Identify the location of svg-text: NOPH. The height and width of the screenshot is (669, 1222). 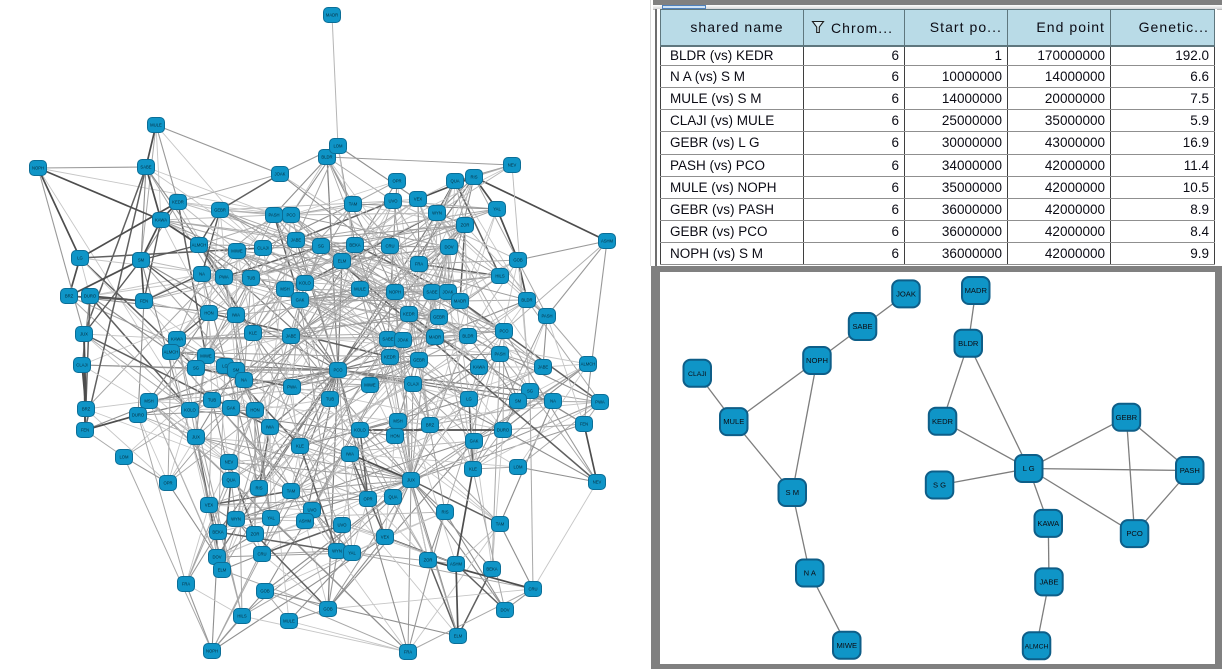
(212, 651).